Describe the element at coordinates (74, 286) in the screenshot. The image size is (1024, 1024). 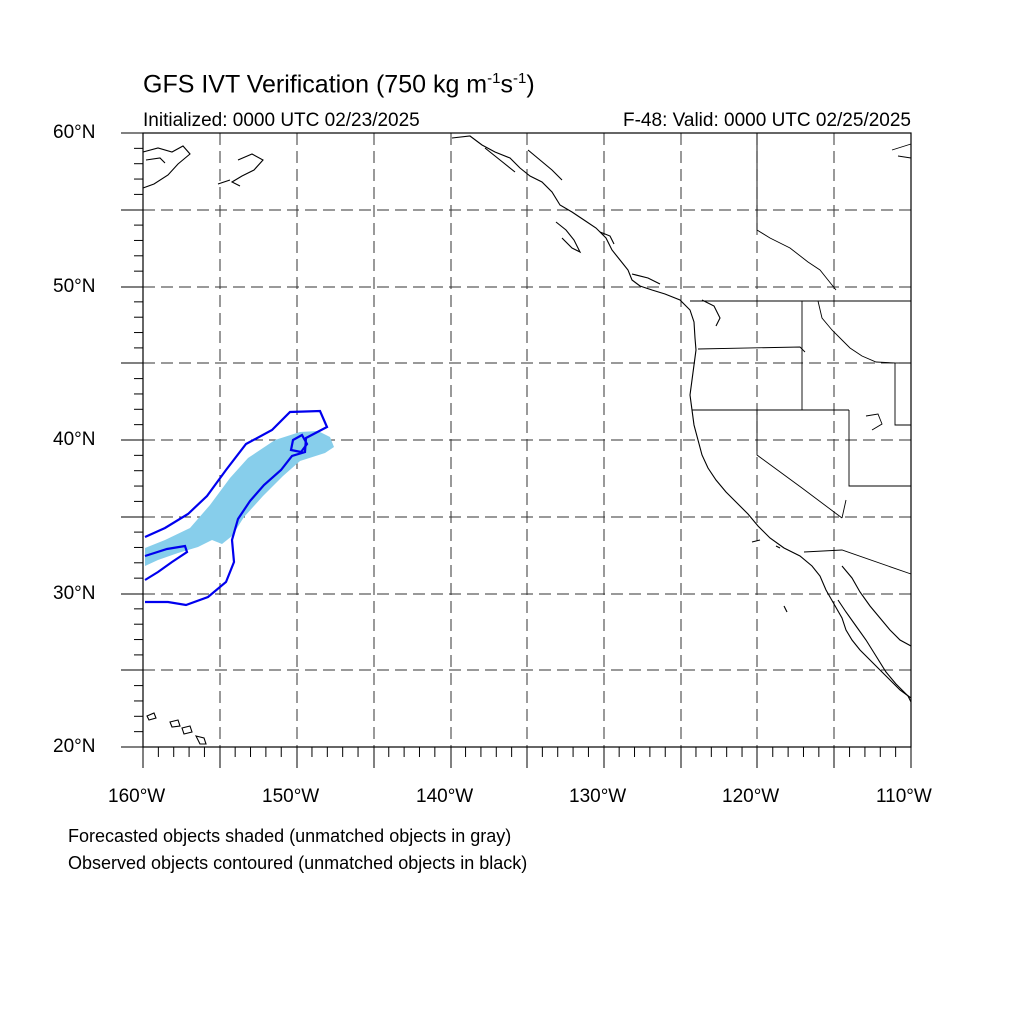
I see `lat-label-50: 50°N` at that location.